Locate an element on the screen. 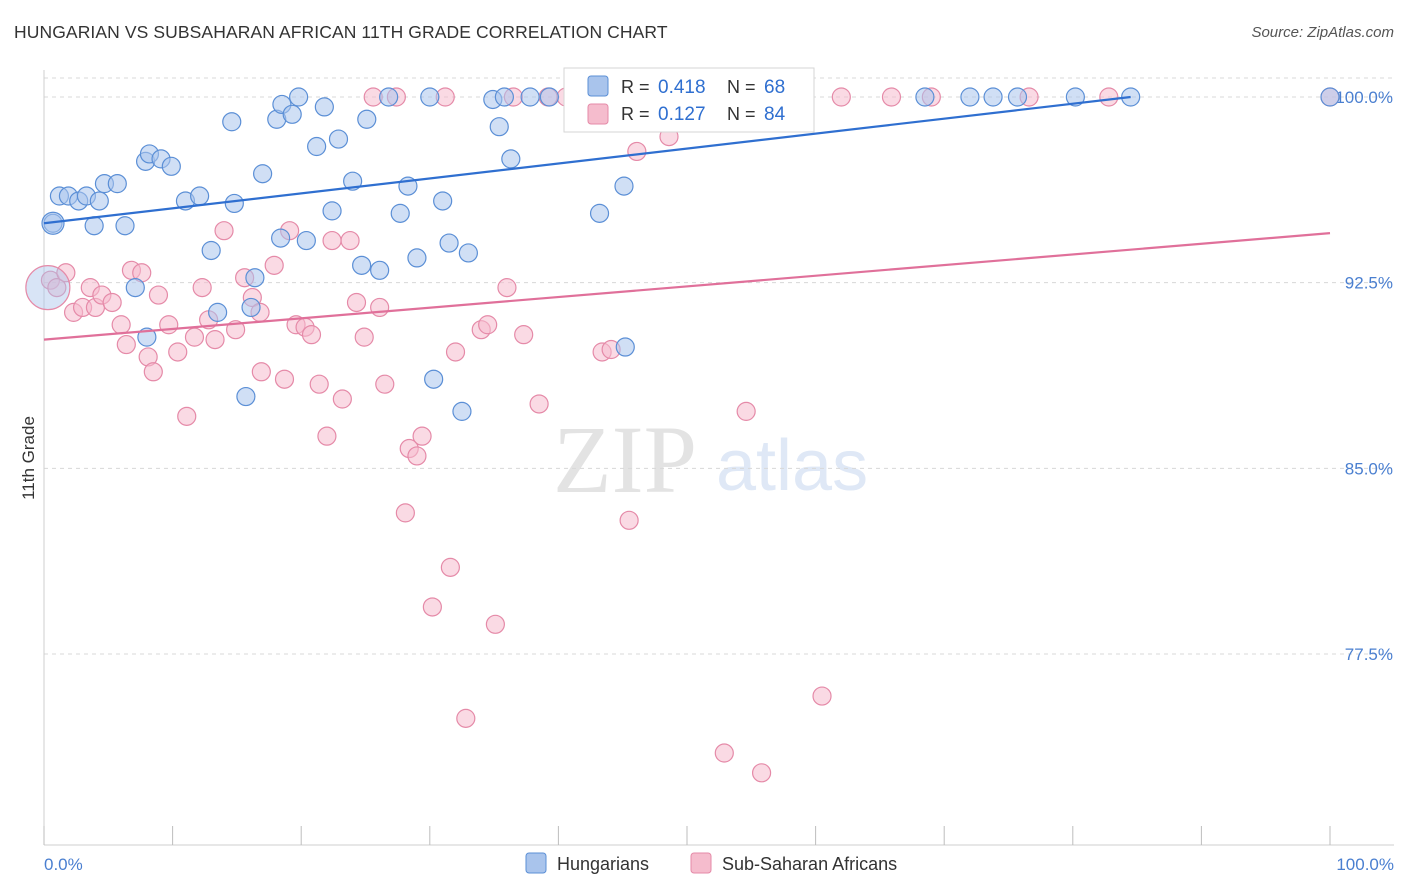  series-legend-swatch-hungarians is located at coordinates (536, 863).